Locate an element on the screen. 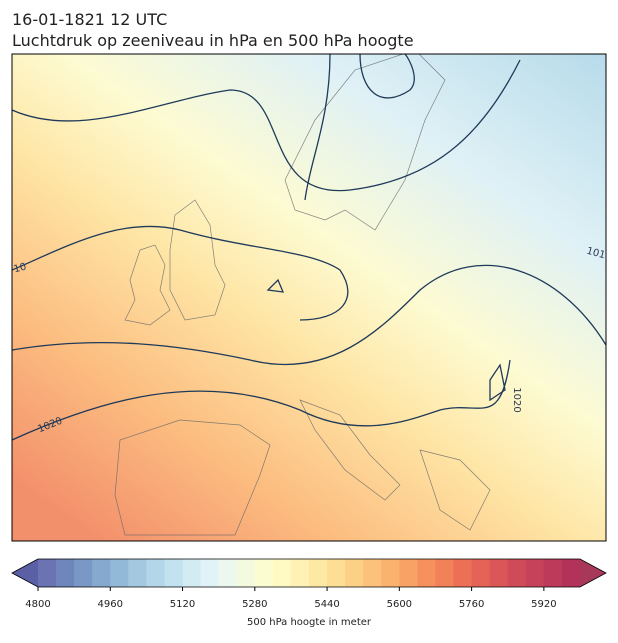 This screenshot has width=618, height=643. colorbar-tick-label: 4960 is located at coordinates (110, 604).